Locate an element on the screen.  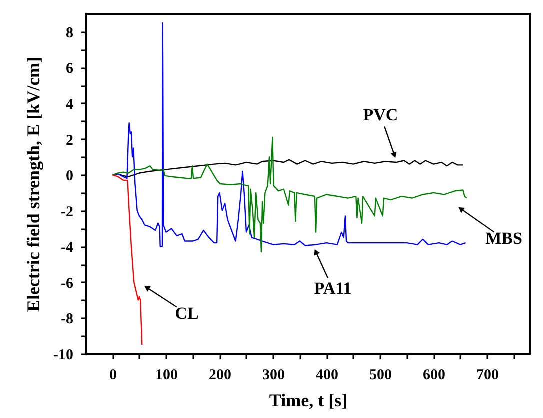
y-tick-label: 4 is located at coordinates (70, 104).